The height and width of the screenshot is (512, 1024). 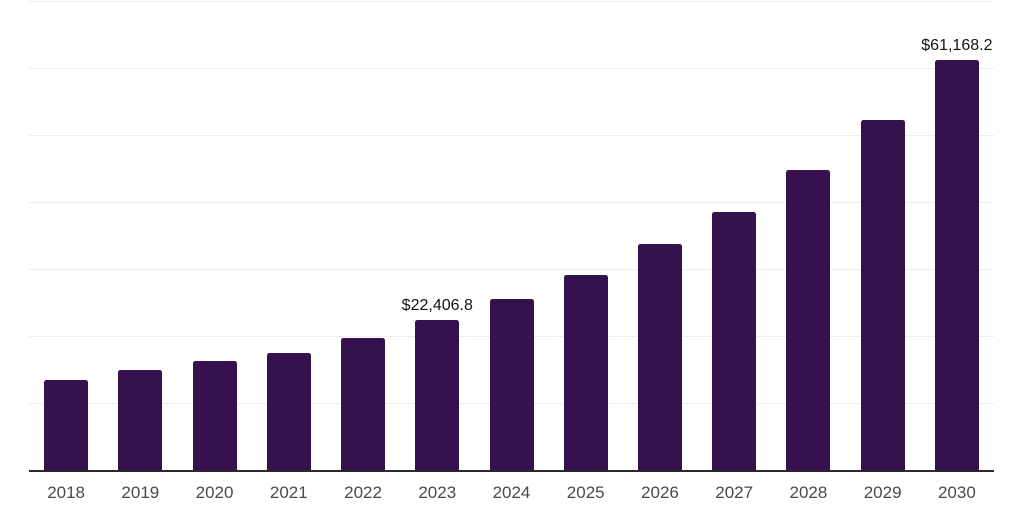 What do you see at coordinates (957, 46) in the screenshot?
I see `data-label-2030: $61,168.2` at bounding box center [957, 46].